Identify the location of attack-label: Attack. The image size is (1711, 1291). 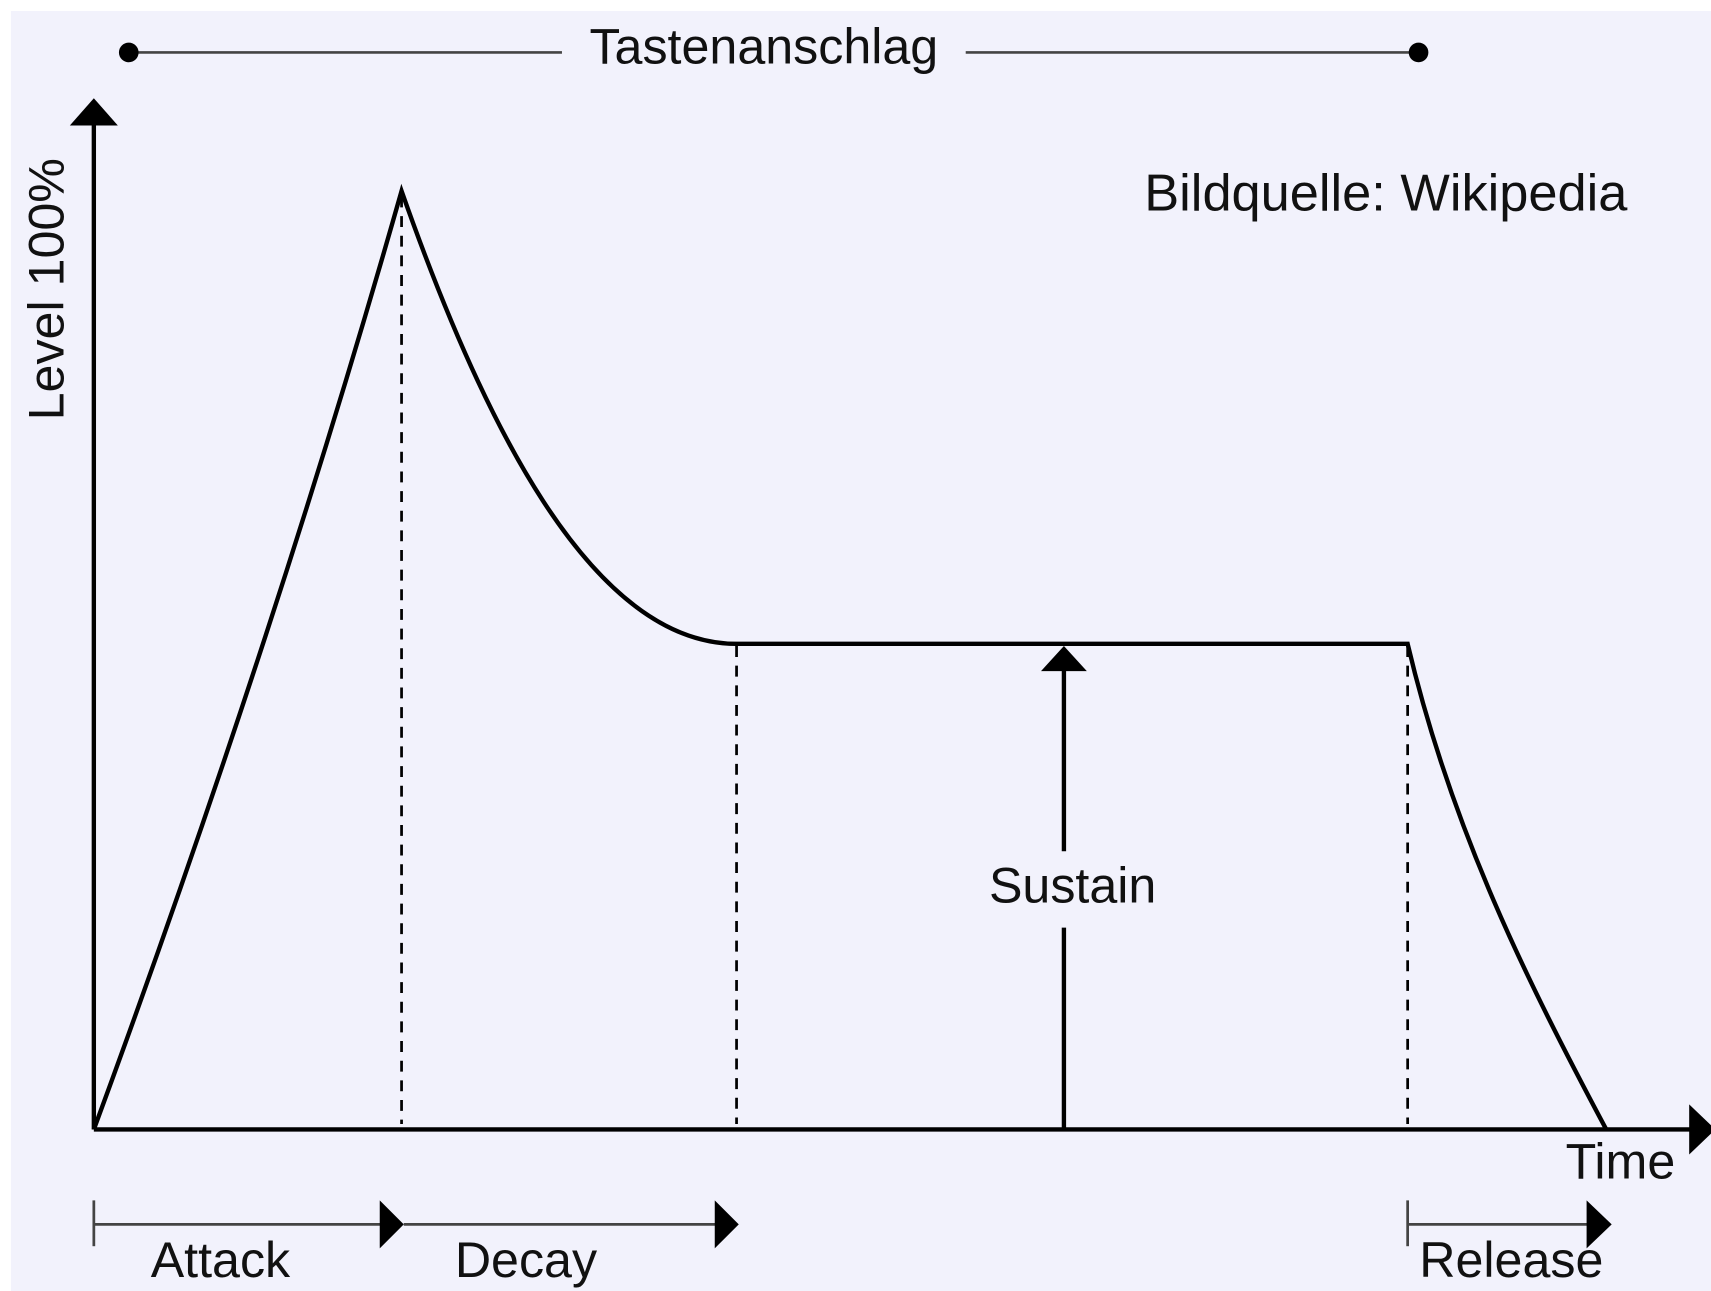
(221, 1260).